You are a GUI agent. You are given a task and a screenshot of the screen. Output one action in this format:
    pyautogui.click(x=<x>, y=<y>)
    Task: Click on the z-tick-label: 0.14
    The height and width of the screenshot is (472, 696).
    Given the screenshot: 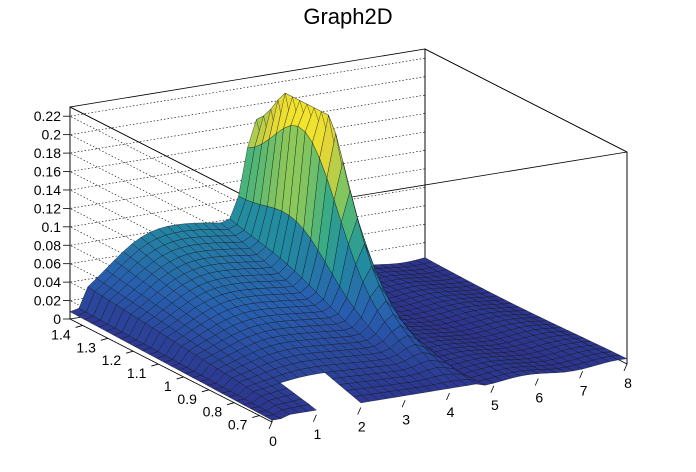 What is the action you would take?
    pyautogui.click(x=47, y=190)
    